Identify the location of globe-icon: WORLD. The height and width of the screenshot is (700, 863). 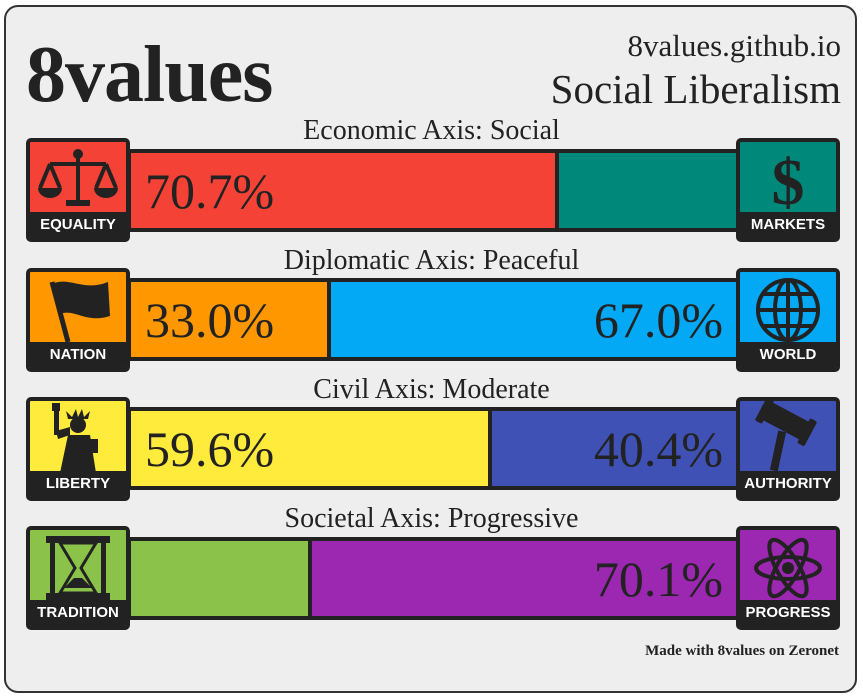
(788, 320).